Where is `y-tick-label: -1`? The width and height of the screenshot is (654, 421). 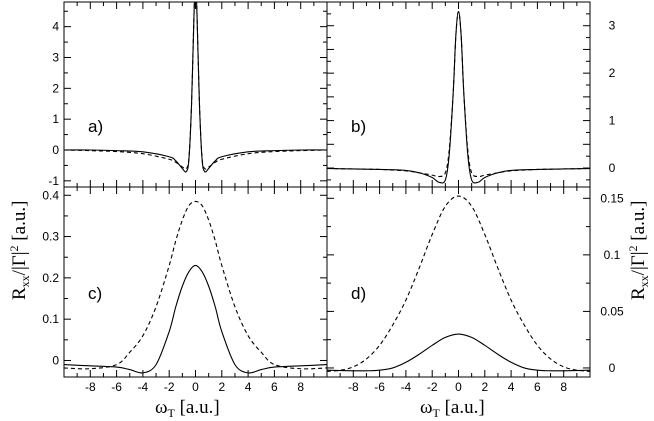
y-tick-label: -1 is located at coordinates (53, 181).